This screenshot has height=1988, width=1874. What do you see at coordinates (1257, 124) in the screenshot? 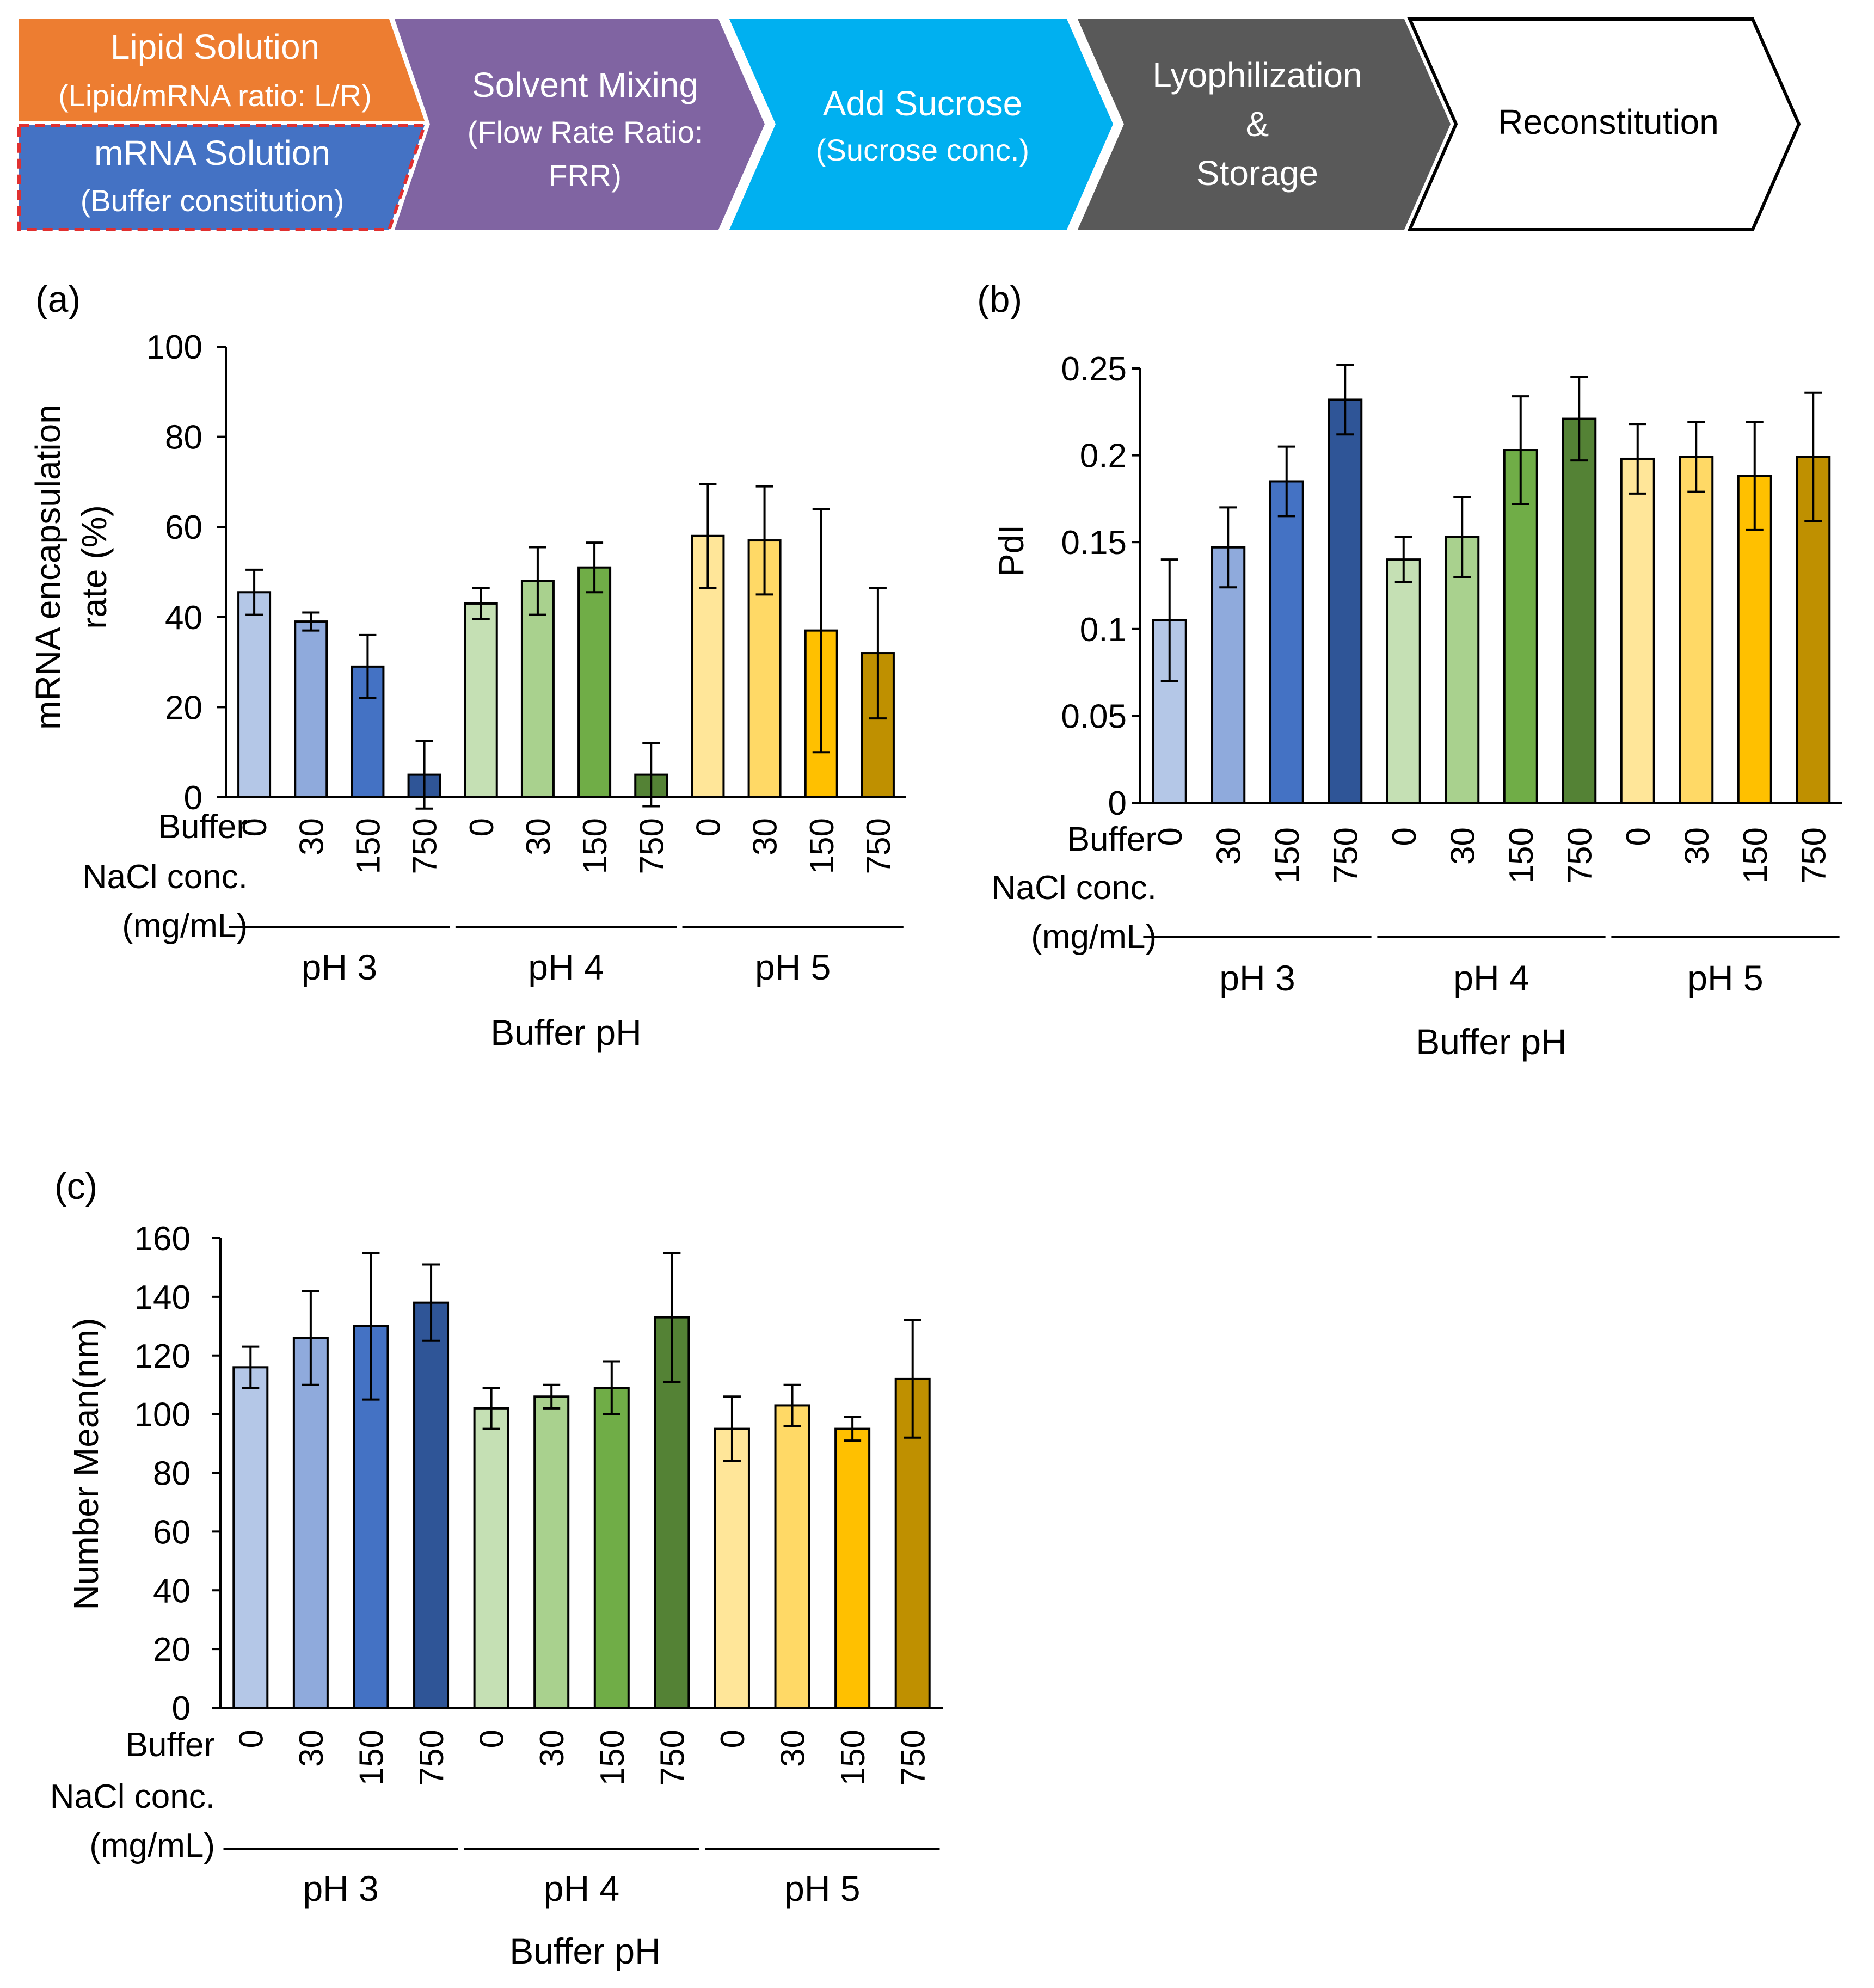
I see `lyophilization-ampersand: &` at bounding box center [1257, 124].